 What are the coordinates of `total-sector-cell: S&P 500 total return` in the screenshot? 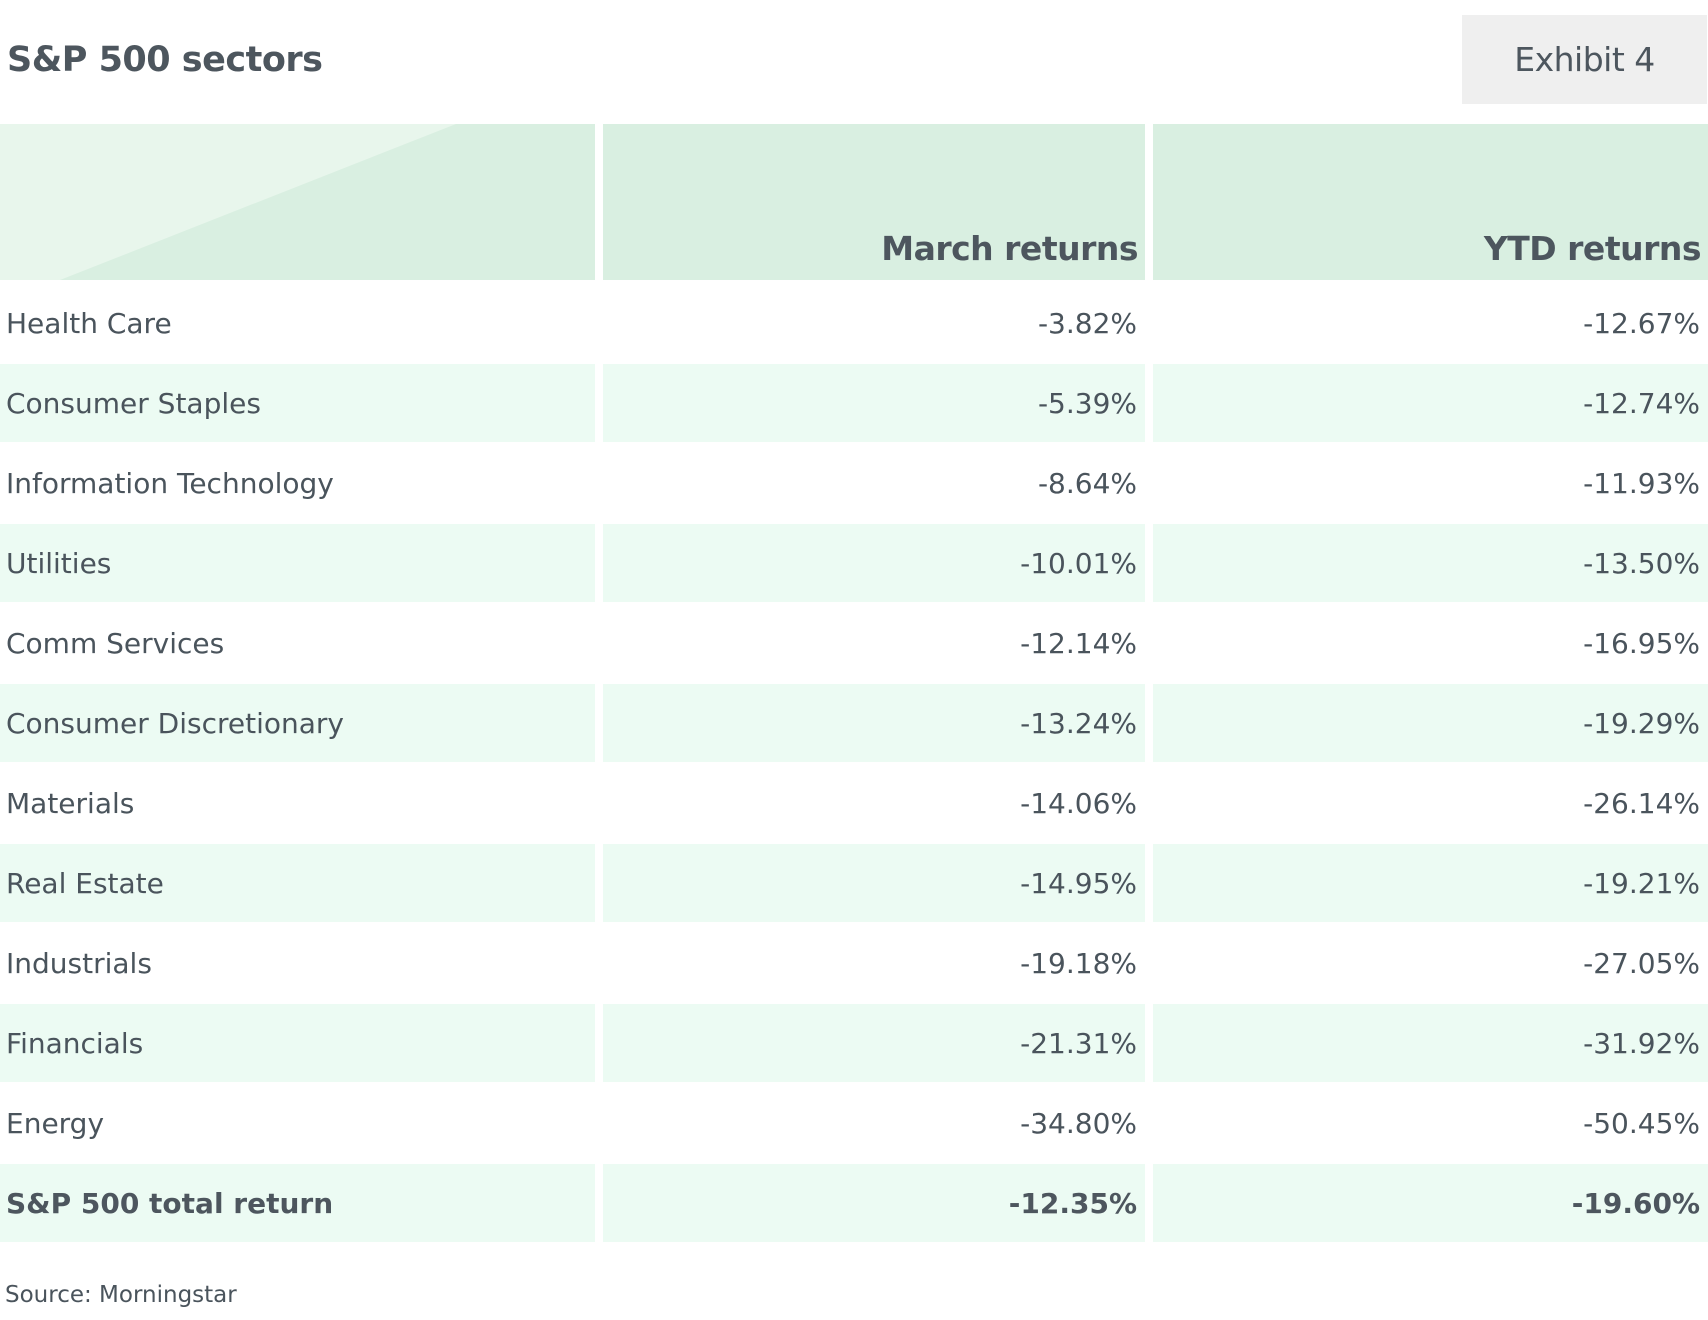 It's located at (297, 1203).